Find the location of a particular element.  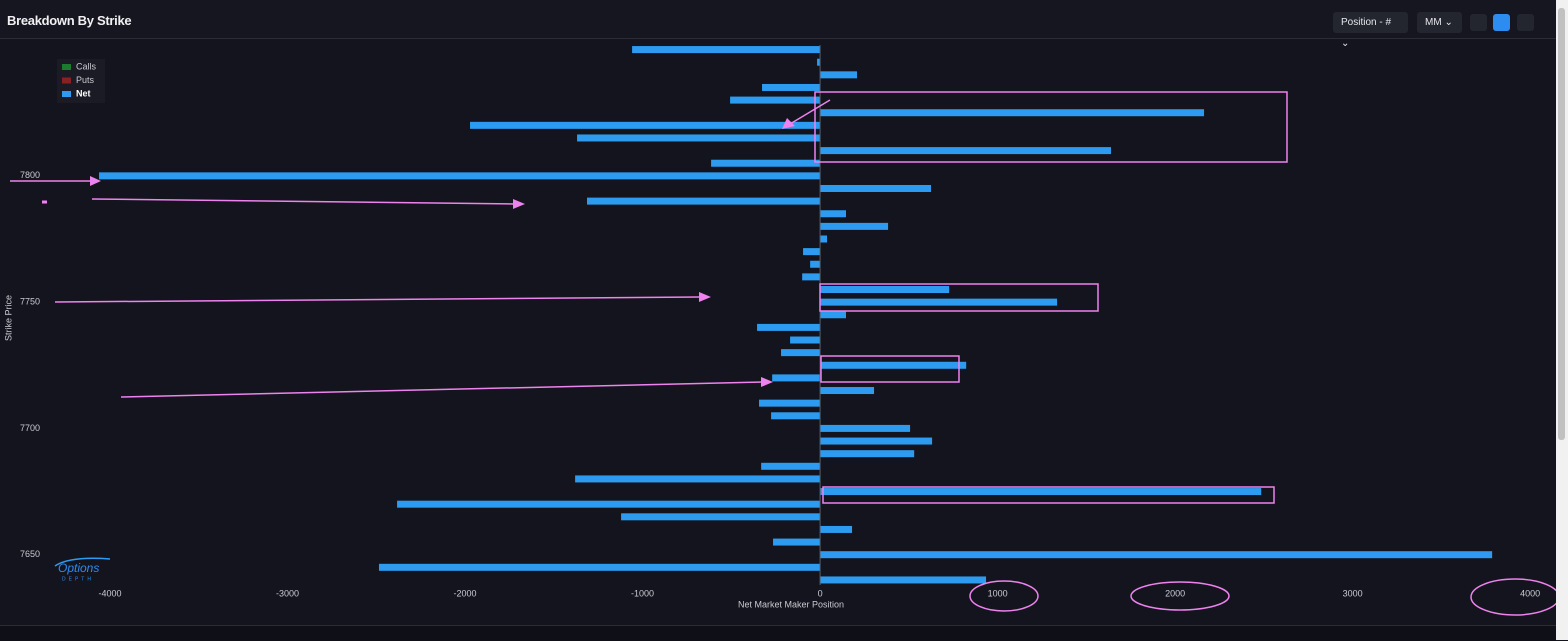

mm-dropdown: MM ⌄ is located at coordinates (1439, 22).